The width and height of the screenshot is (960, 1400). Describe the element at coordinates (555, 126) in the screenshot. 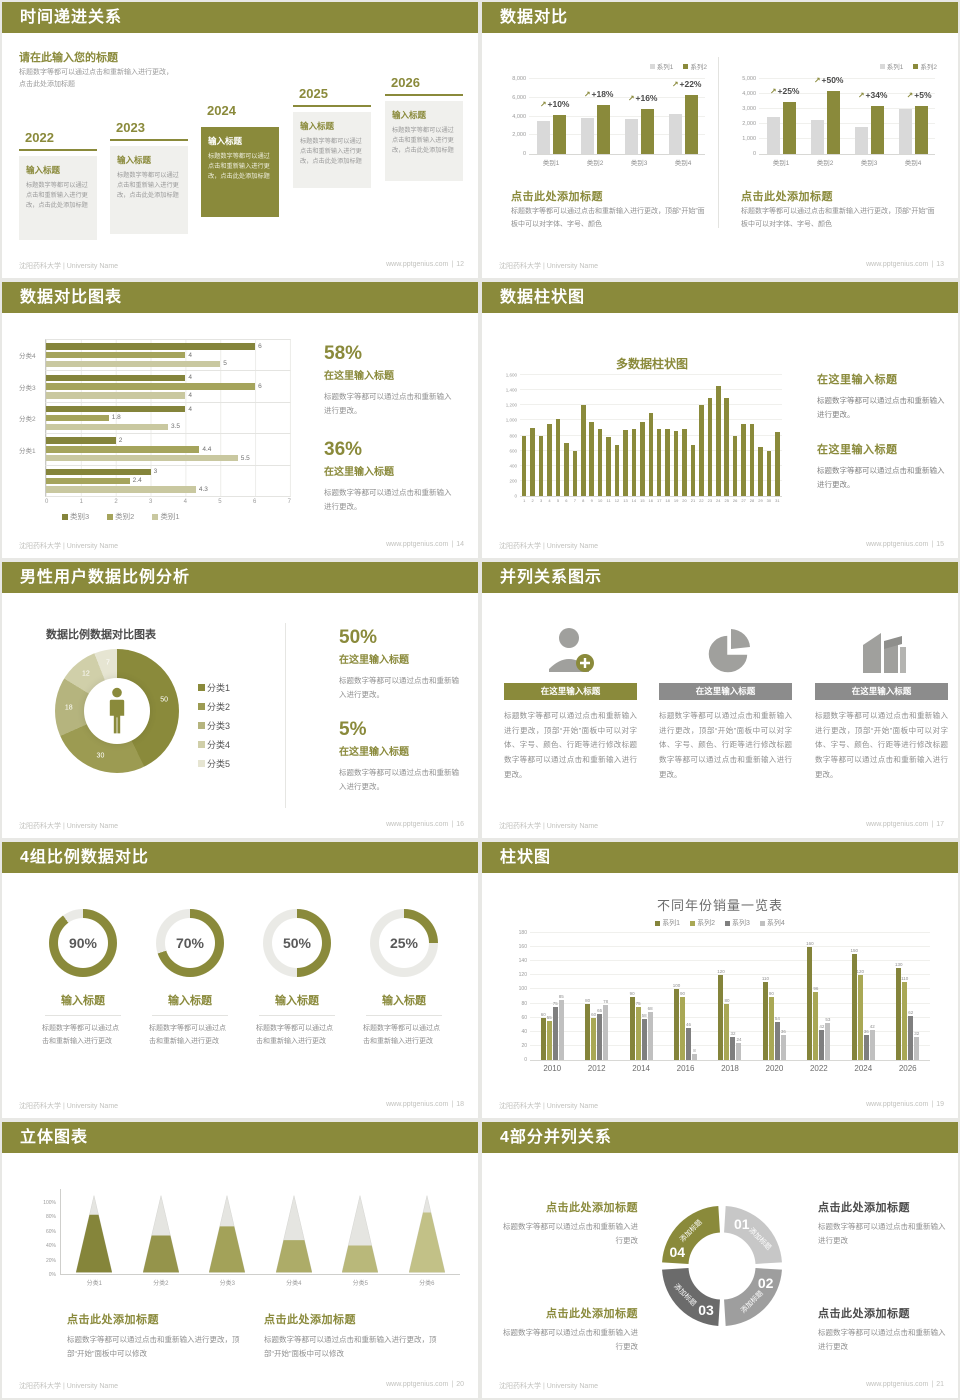

I see `bar: ↗+10%` at that location.